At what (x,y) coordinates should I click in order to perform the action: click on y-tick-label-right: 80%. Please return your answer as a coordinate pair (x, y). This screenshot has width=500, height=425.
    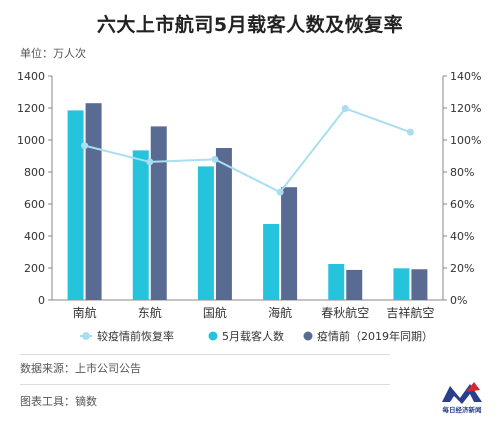
    Looking at the image, I should click on (462, 172).